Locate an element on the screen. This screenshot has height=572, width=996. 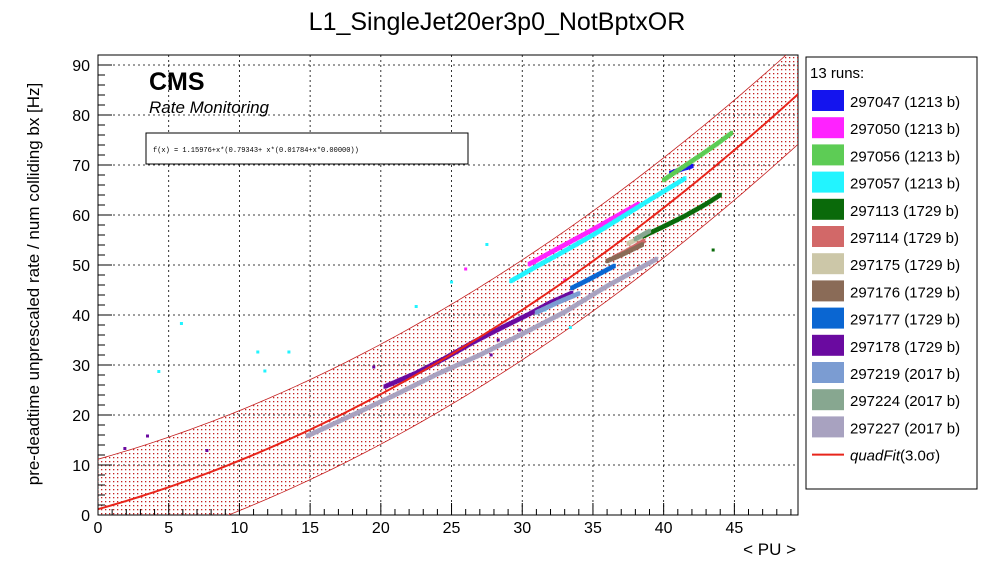
x-axis-label: < PU > is located at coordinates (769, 549).